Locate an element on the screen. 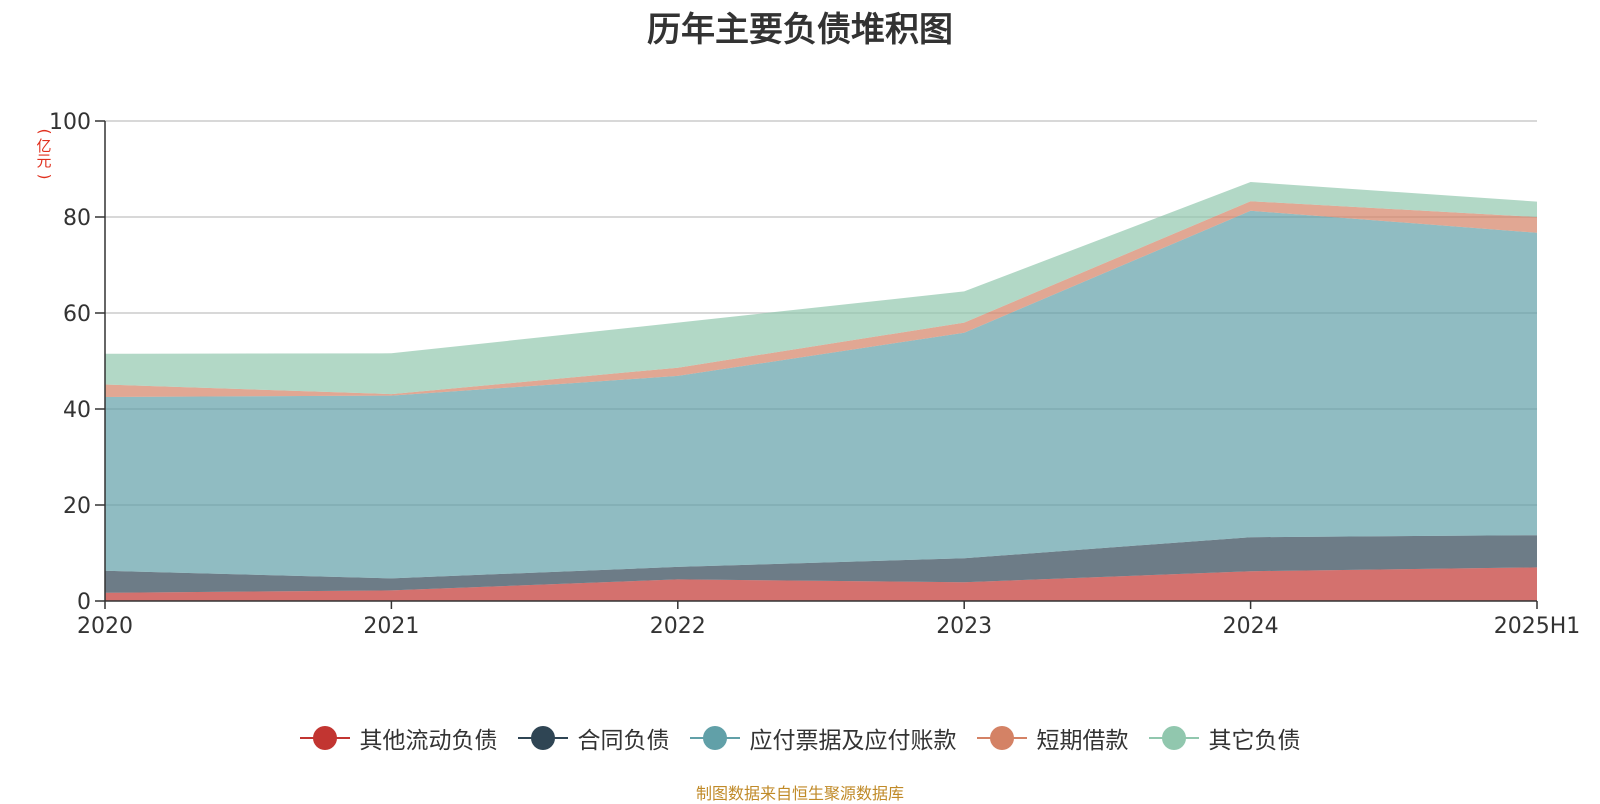 This screenshot has width=1600, height=804. y-tick-label: 0 is located at coordinates (84, 602).